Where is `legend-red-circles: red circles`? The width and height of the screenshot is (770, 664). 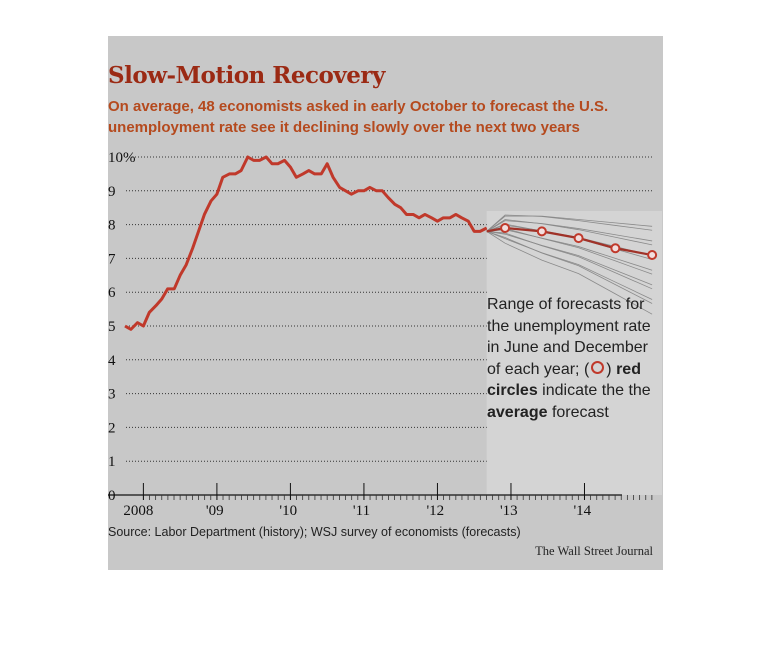
legend-red-circles: red circles is located at coordinates (564, 380).